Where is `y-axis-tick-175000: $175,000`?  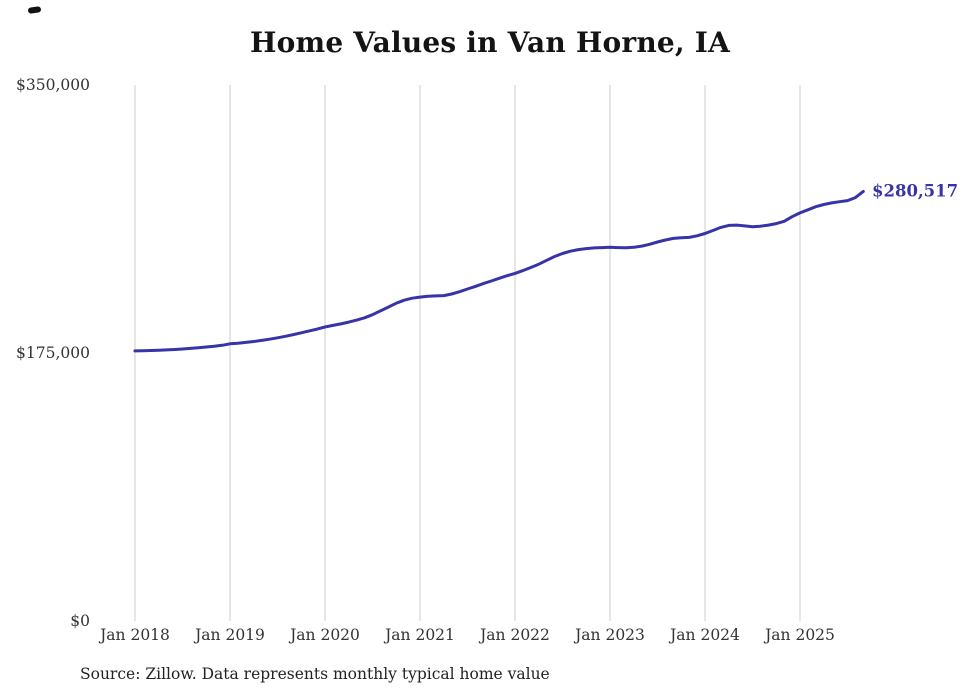
y-axis-tick-175000: $175,000 is located at coordinates (53, 353).